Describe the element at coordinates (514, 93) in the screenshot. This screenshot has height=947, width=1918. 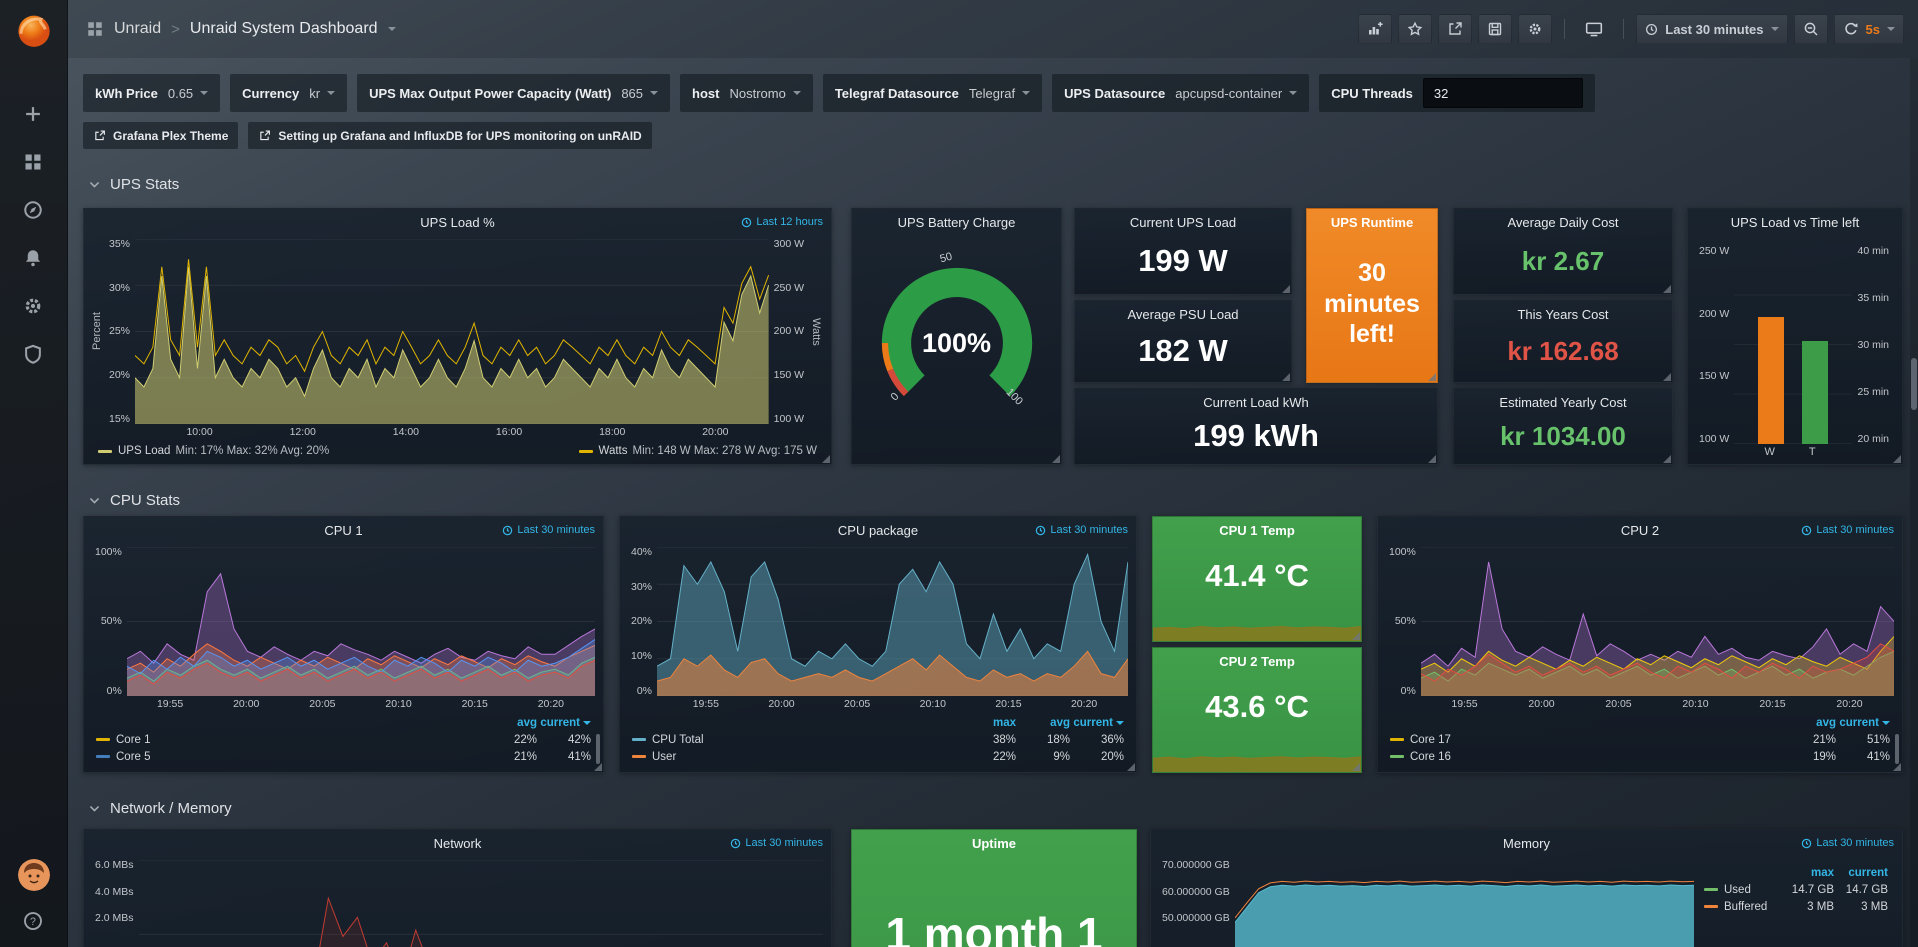
I see `variable-ups-max-output: UPS Max Output Power Capacity (Watt) 865` at that location.